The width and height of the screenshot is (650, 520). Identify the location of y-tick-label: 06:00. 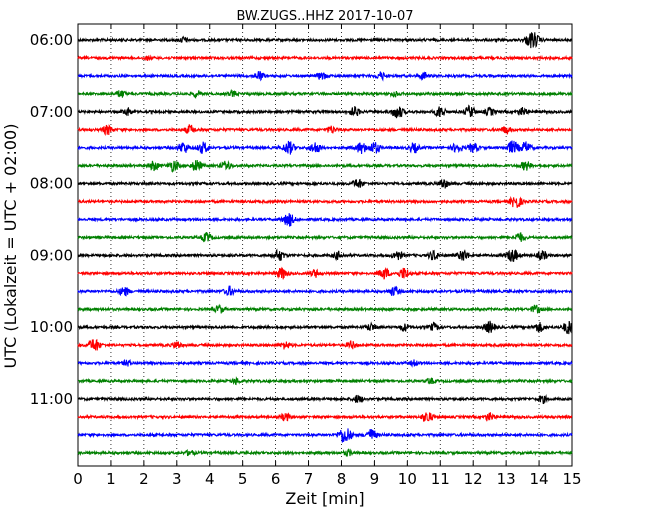
(51, 40).